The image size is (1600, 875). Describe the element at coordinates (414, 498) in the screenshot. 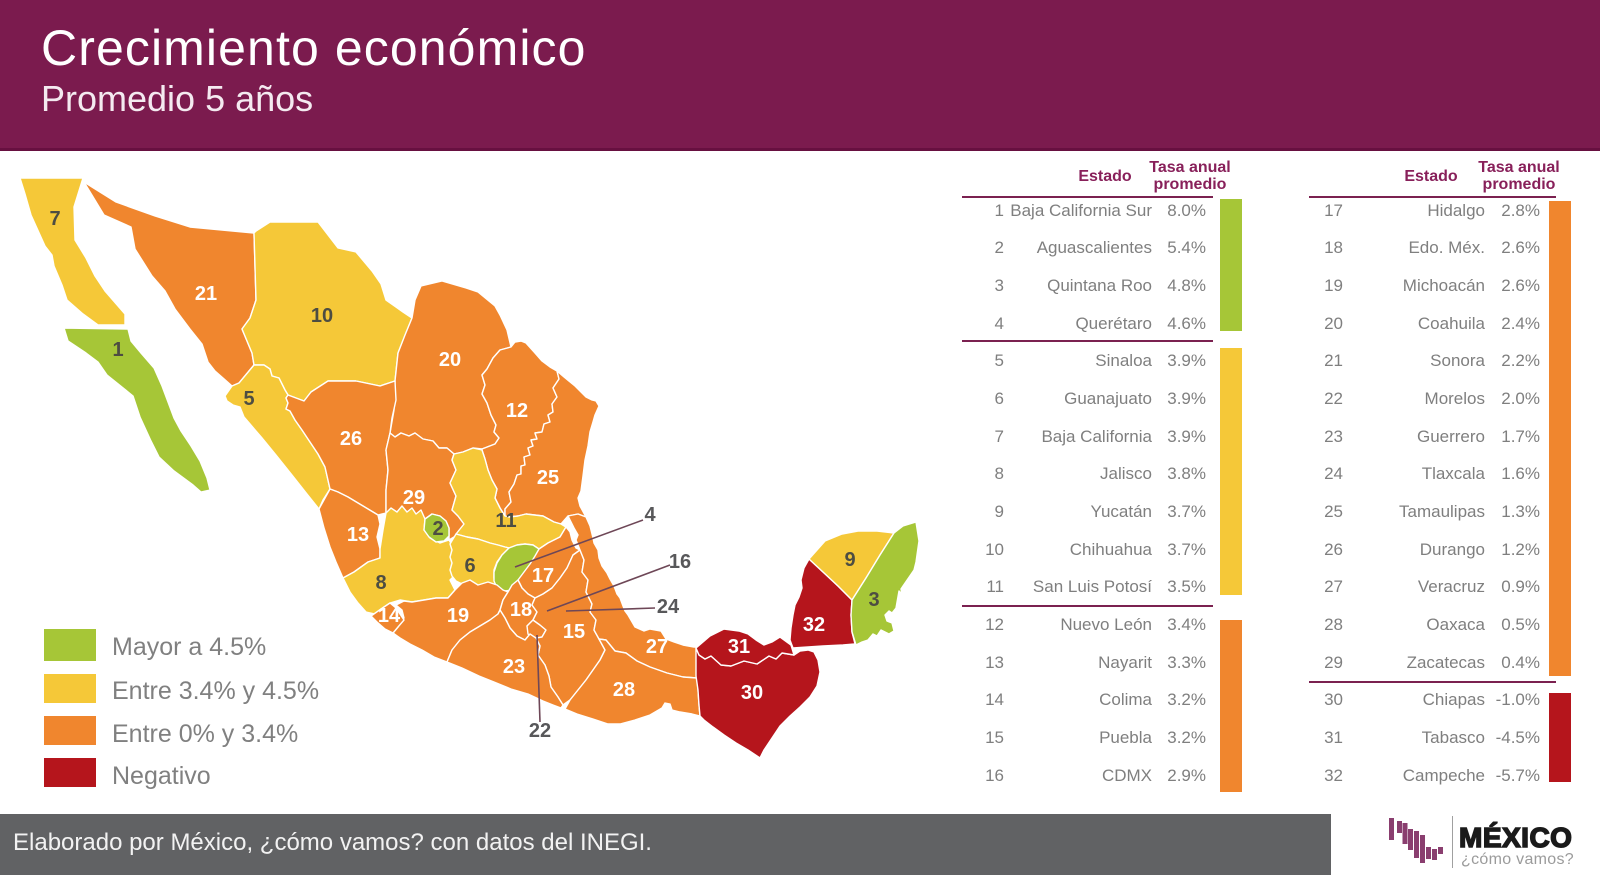

I see `svg-text: 29` at that location.